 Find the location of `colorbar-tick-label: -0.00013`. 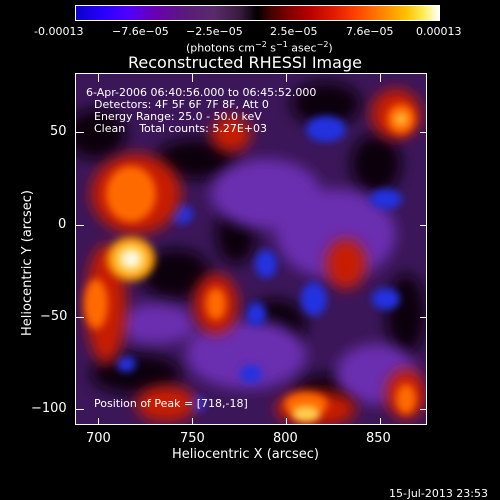

colorbar-tick-label: -0.00013 is located at coordinates (59, 31).